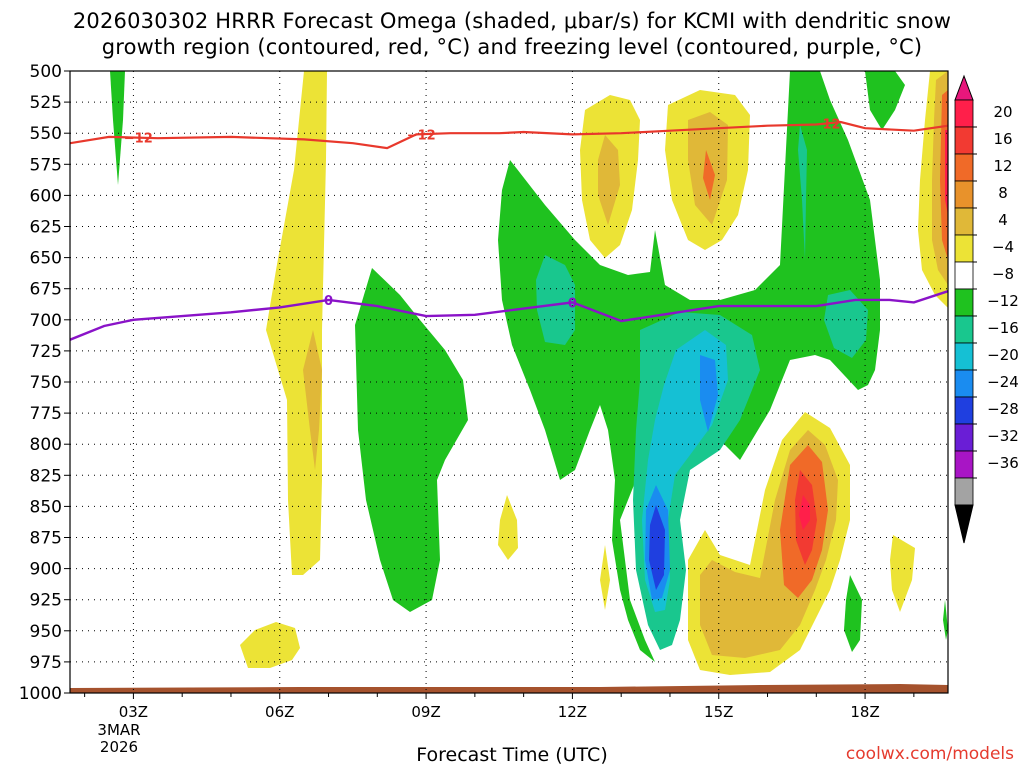 The height and width of the screenshot is (768, 1024). Describe the element at coordinates (1003, 355) in the screenshot. I see `colorbar-label: −20` at that location.